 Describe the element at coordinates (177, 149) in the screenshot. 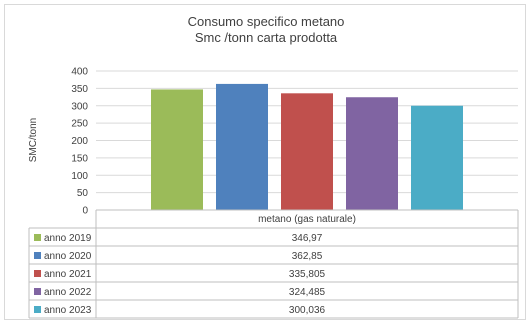

I see `bar-anno-2019` at that location.